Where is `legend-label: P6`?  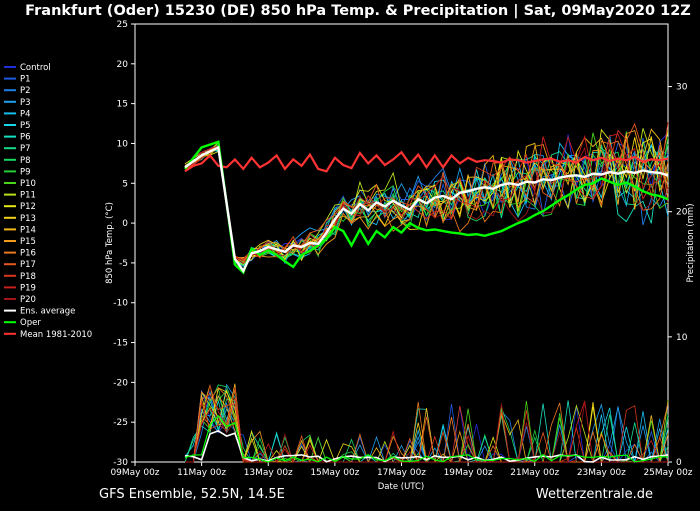
legend-label: P6 is located at coordinates (25, 138).